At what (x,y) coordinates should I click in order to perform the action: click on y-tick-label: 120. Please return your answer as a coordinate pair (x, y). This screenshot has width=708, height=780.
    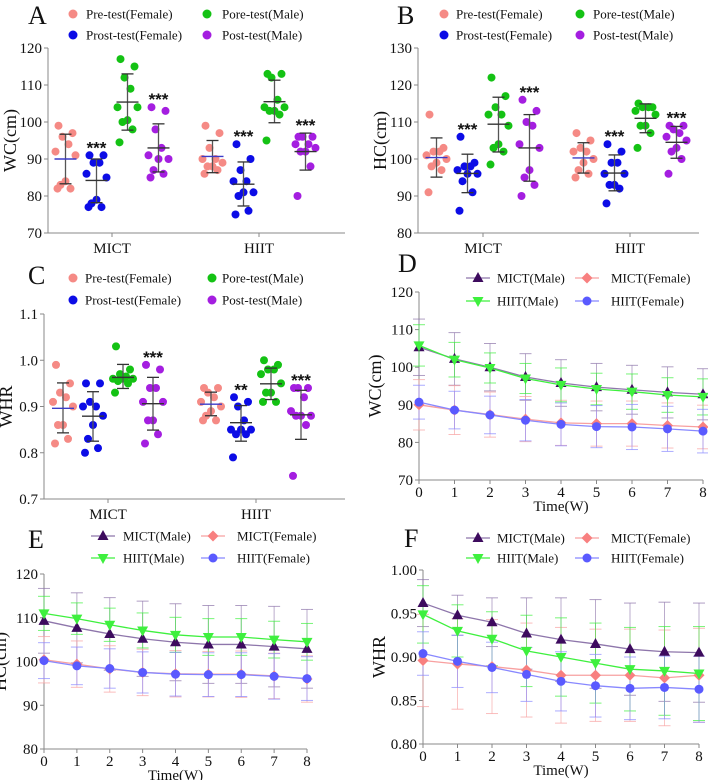
    Looking at the image, I should click on (402, 293).